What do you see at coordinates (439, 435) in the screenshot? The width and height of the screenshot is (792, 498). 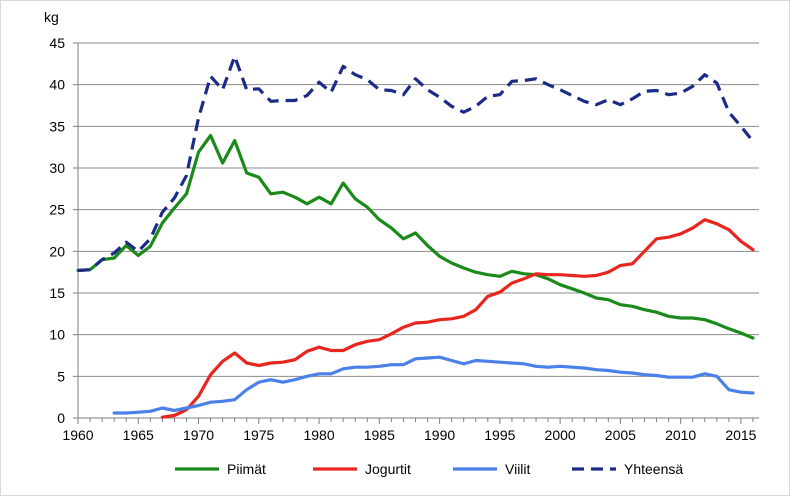 I see `x-tick-label: 1990` at bounding box center [439, 435].